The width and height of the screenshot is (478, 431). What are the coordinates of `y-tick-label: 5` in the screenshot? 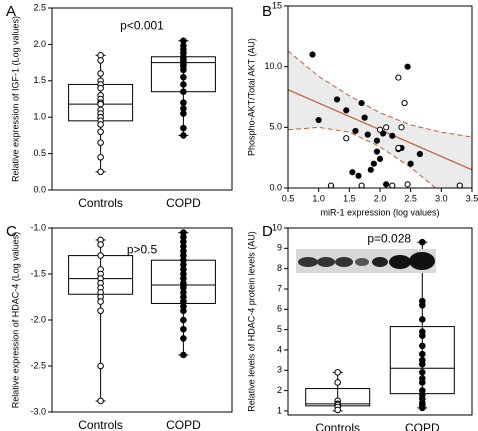 It's located at (279, 329).